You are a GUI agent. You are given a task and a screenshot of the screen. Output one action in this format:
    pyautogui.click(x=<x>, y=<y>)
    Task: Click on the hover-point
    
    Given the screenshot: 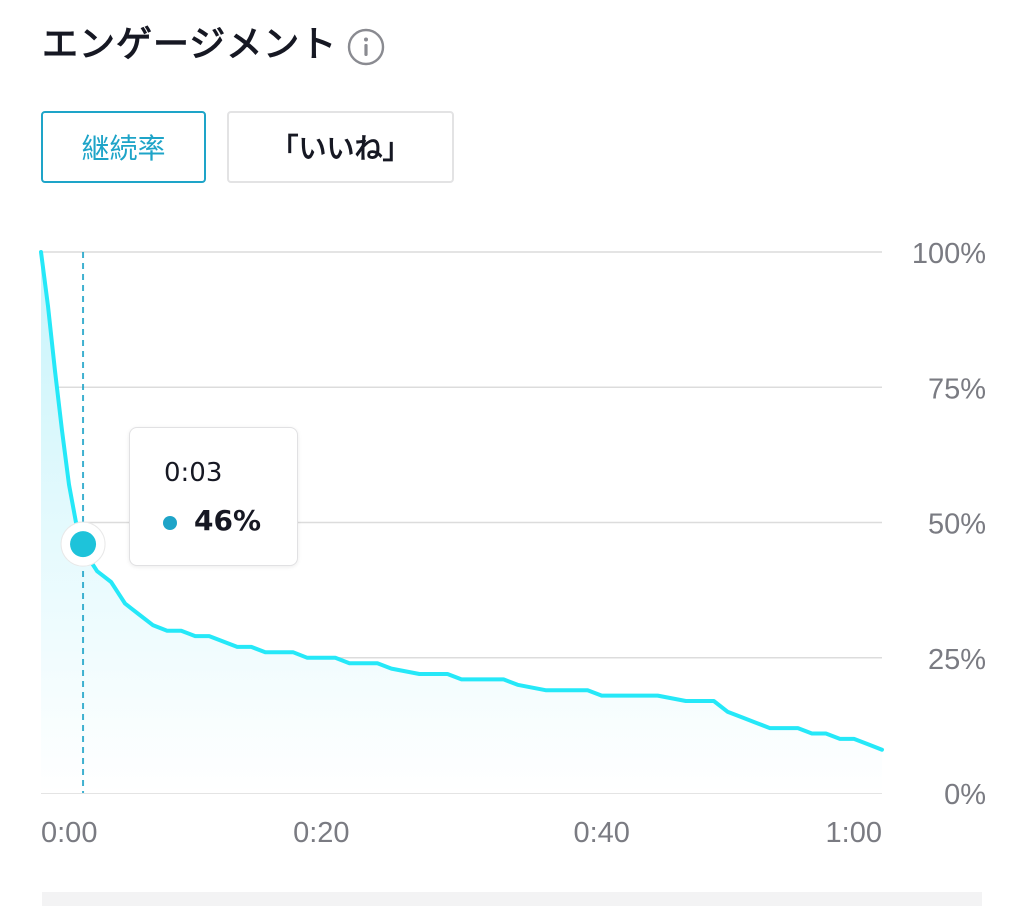 What is the action you would take?
    pyautogui.click(x=83, y=544)
    